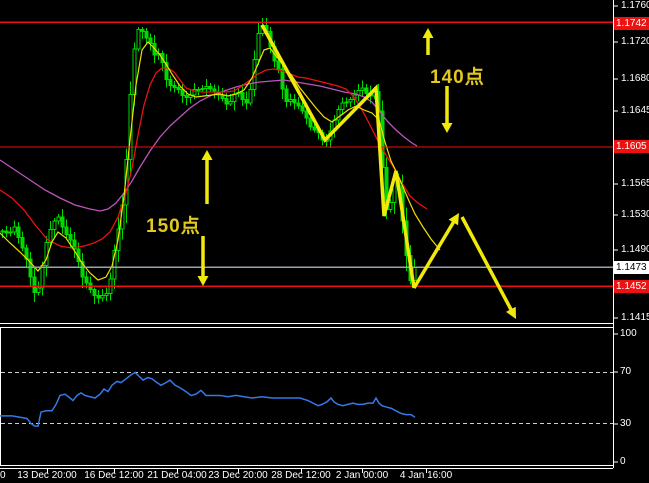 This screenshot has height=483, width=649. I want to click on time-axis-label: 13 Dec 20:00, so click(47, 475).